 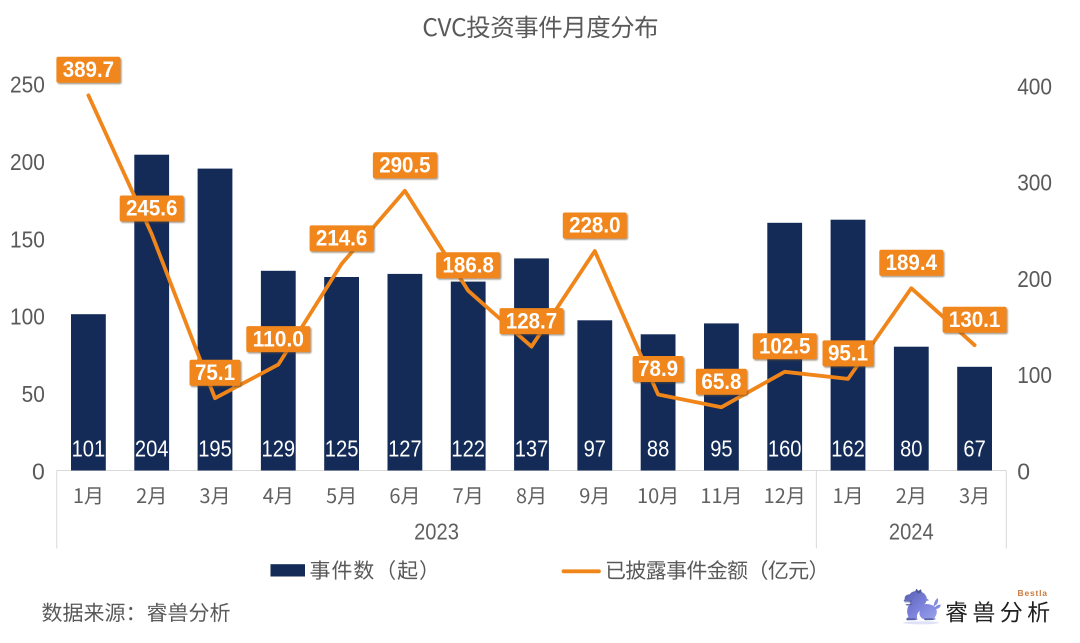 I want to click on svg-text: 101, so click(x=89, y=449).